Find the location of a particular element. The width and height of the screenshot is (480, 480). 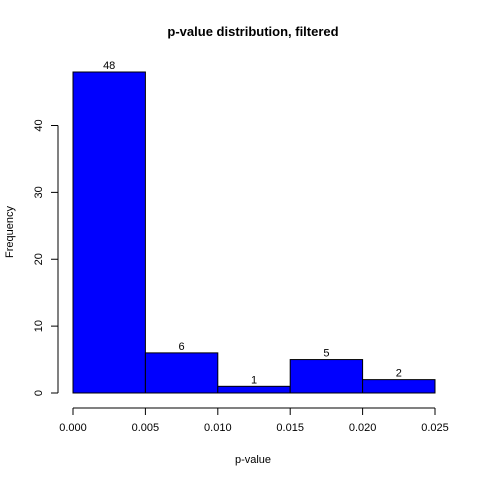

y-axis-label: Frequency is located at coordinates (10, 232).